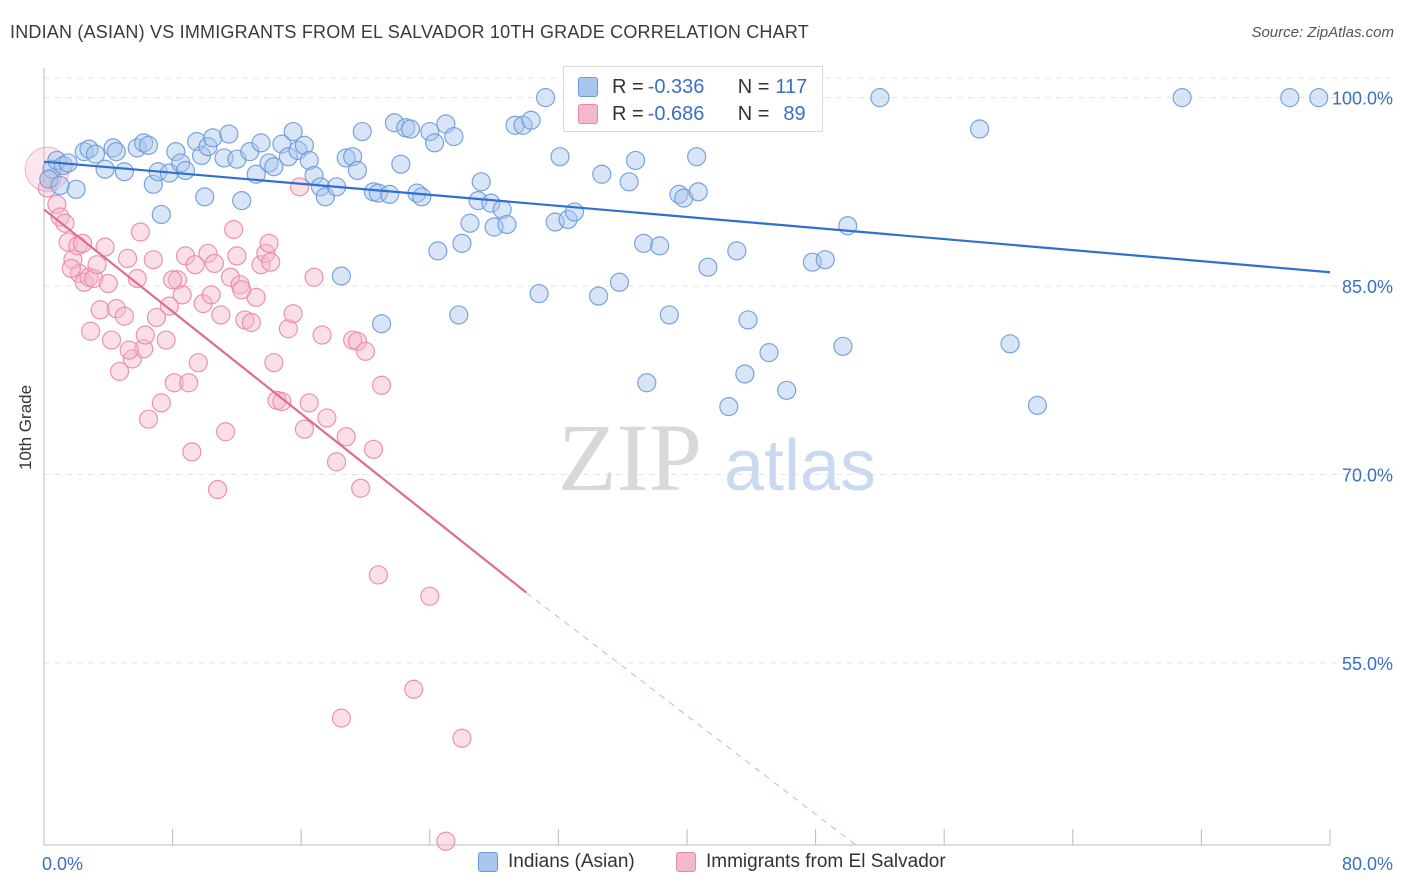  Describe the element at coordinates (62, 864) in the screenshot. I see `x-tick-label-min: 0.0%` at that location.